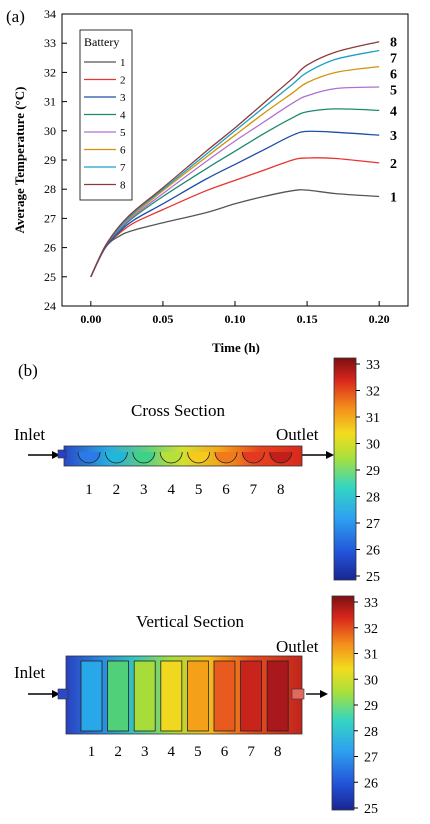 The width and height of the screenshot is (430, 824). I want to click on series-end-label-3: 3, so click(393, 136).